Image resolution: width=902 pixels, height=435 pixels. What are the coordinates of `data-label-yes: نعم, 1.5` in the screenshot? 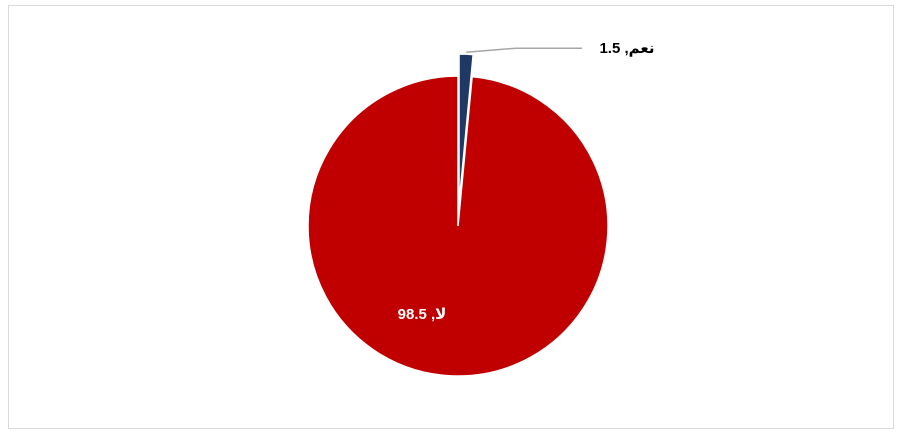 It's located at (626, 48).